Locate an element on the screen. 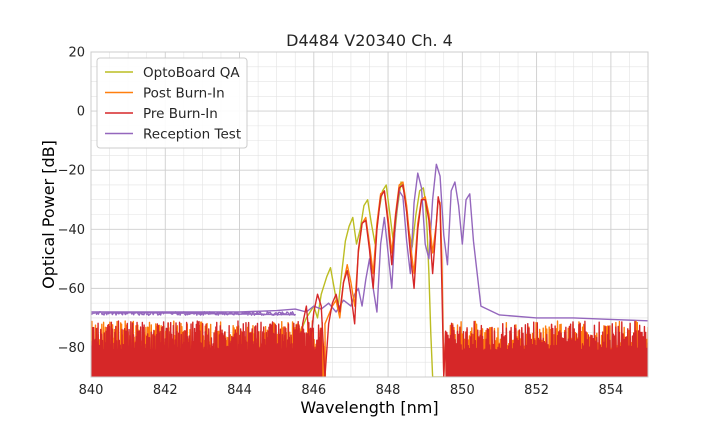 This screenshot has height=432, width=720. x-tick-label: 840 is located at coordinates (91, 390).